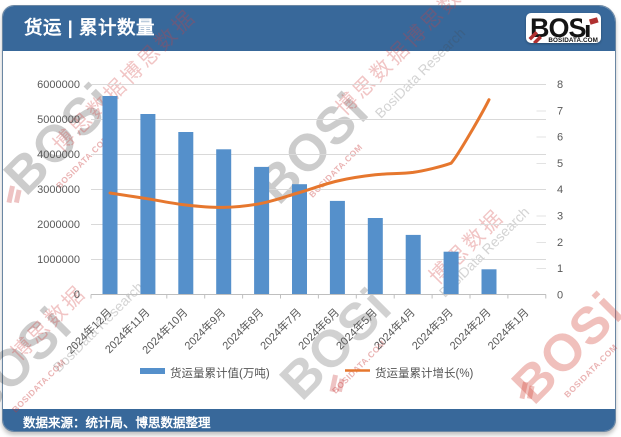 This screenshot has height=437, width=621. I want to click on svg-text: 4000000, so click(58, 155).